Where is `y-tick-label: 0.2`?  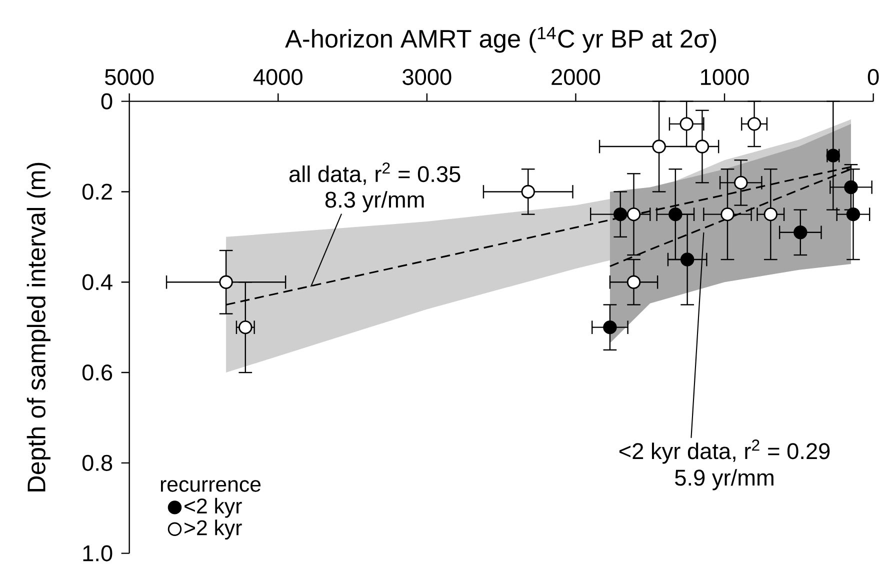 y-tick-label: 0.2 is located at coordinates (97, 192).